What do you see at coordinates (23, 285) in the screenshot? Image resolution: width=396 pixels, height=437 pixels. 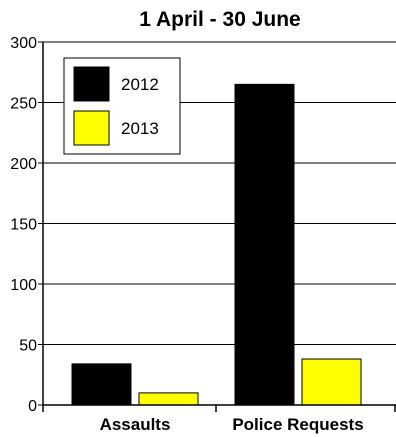 I see `y-tick-label: 100` at bounding box center [23, 285].